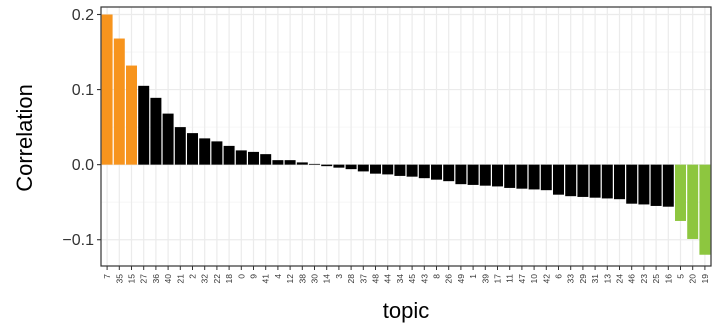  I want to click on x-tick-label-topic-17: 17, so click(498, 279).